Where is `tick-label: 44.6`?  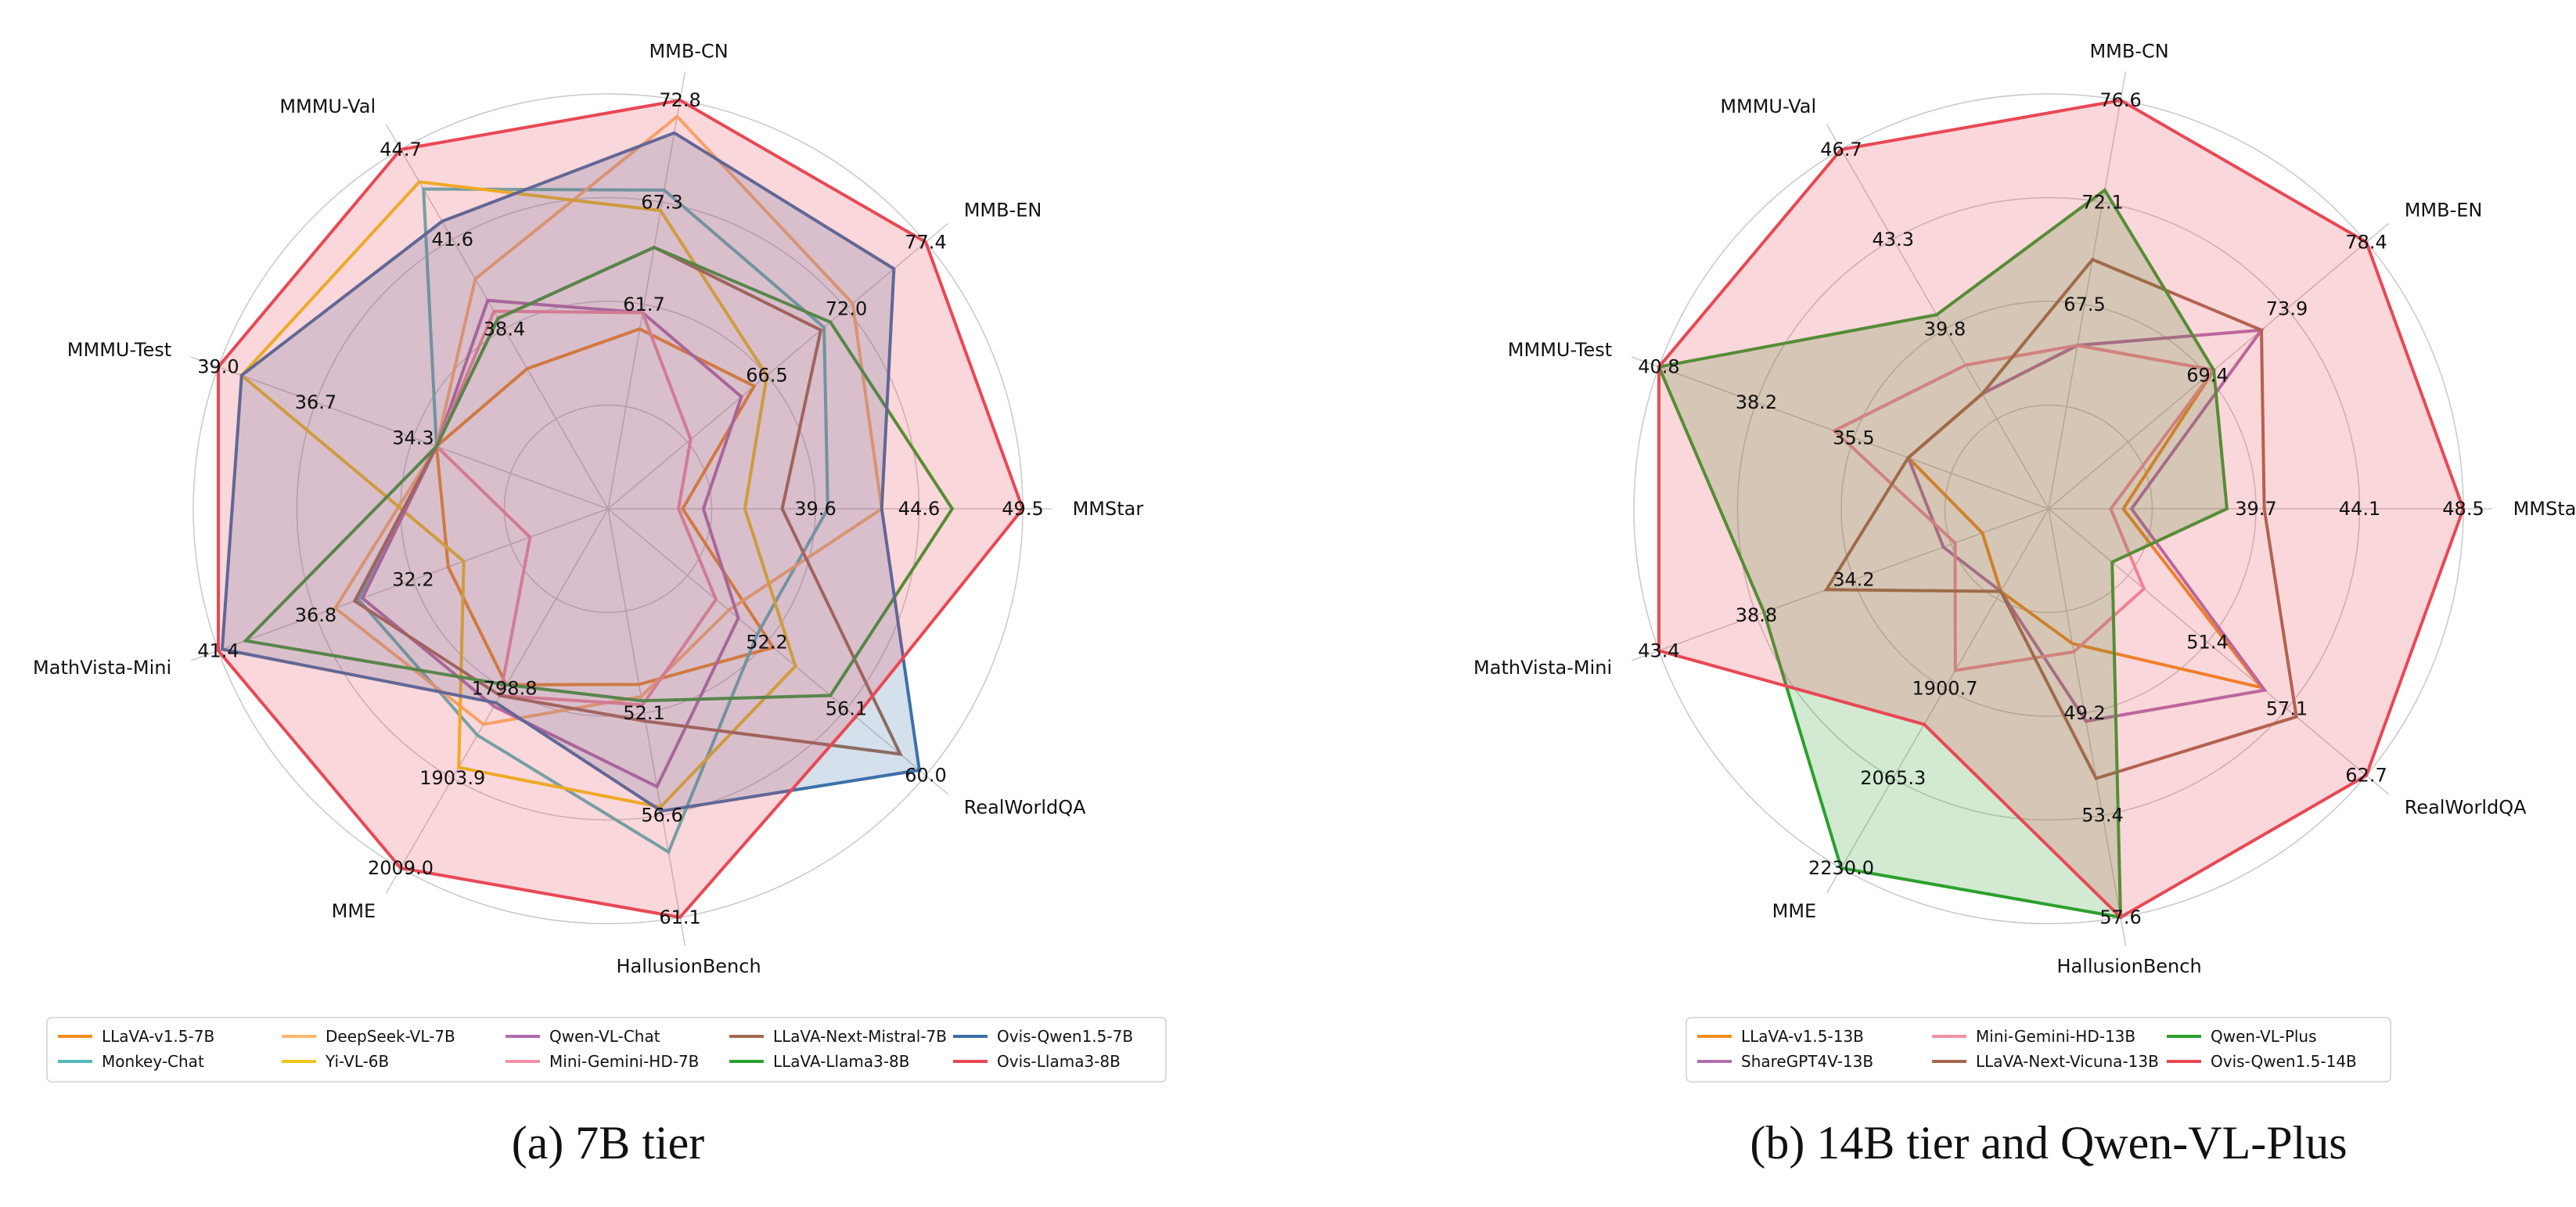
tick-label: 44.6 is located at coordinates (919, 509).